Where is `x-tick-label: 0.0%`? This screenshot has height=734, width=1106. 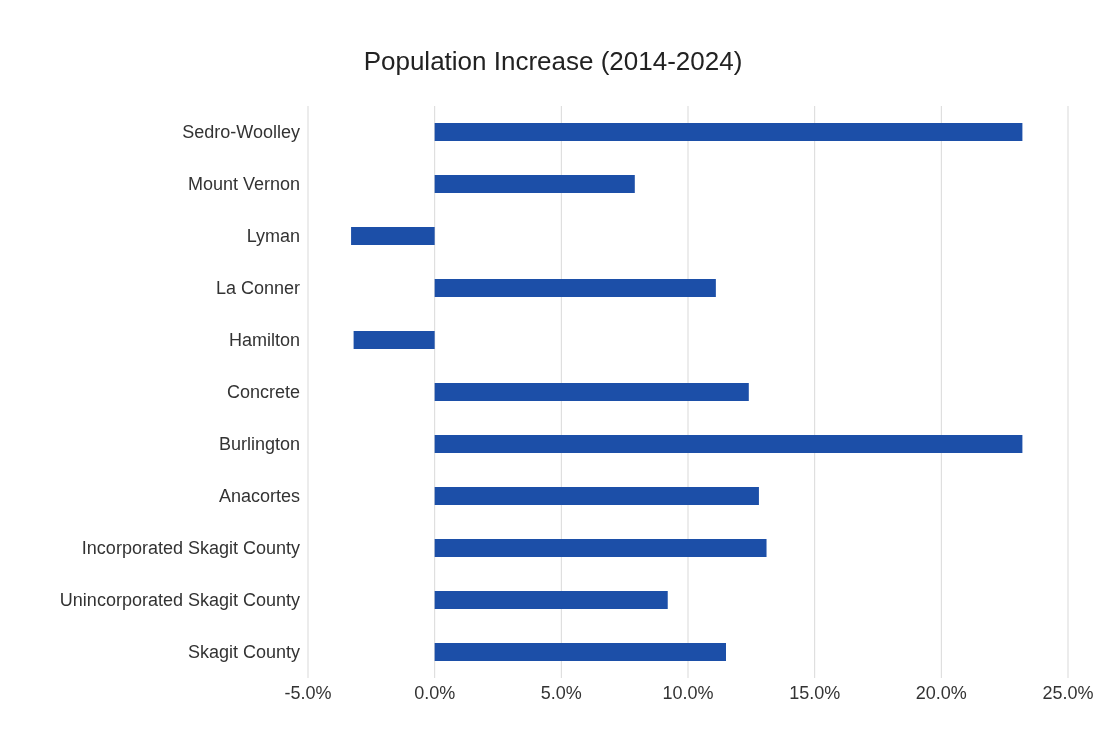 x-tick-label: 0.0% is located at coordinates (435, 692).